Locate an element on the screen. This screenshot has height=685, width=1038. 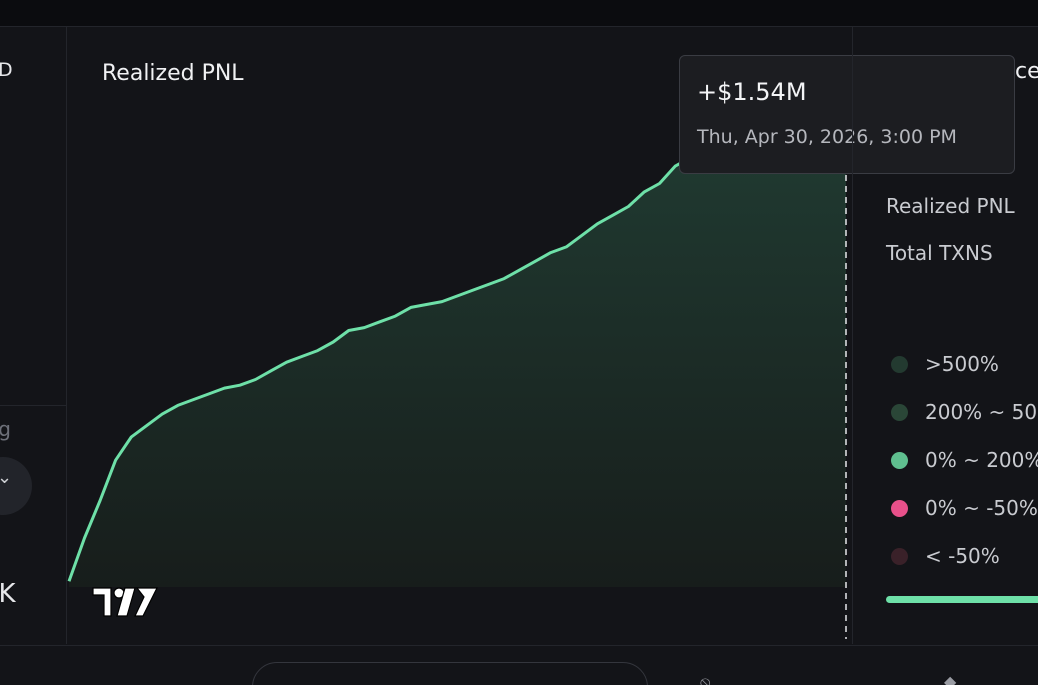
bottom-bar: ⦸ ◆ is located at coordinates (519, 665).